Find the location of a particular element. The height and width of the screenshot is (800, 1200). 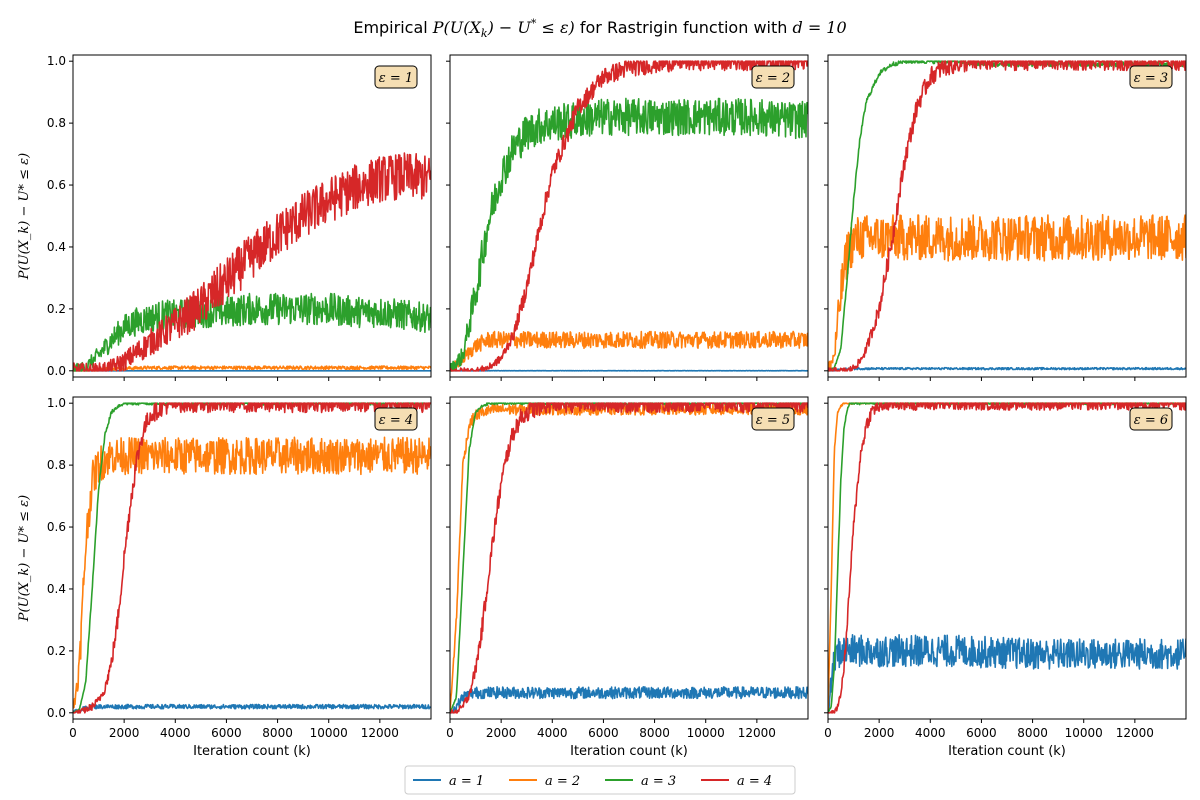

title-post: for Rastrigin function with is located at coordinates (684, 27).